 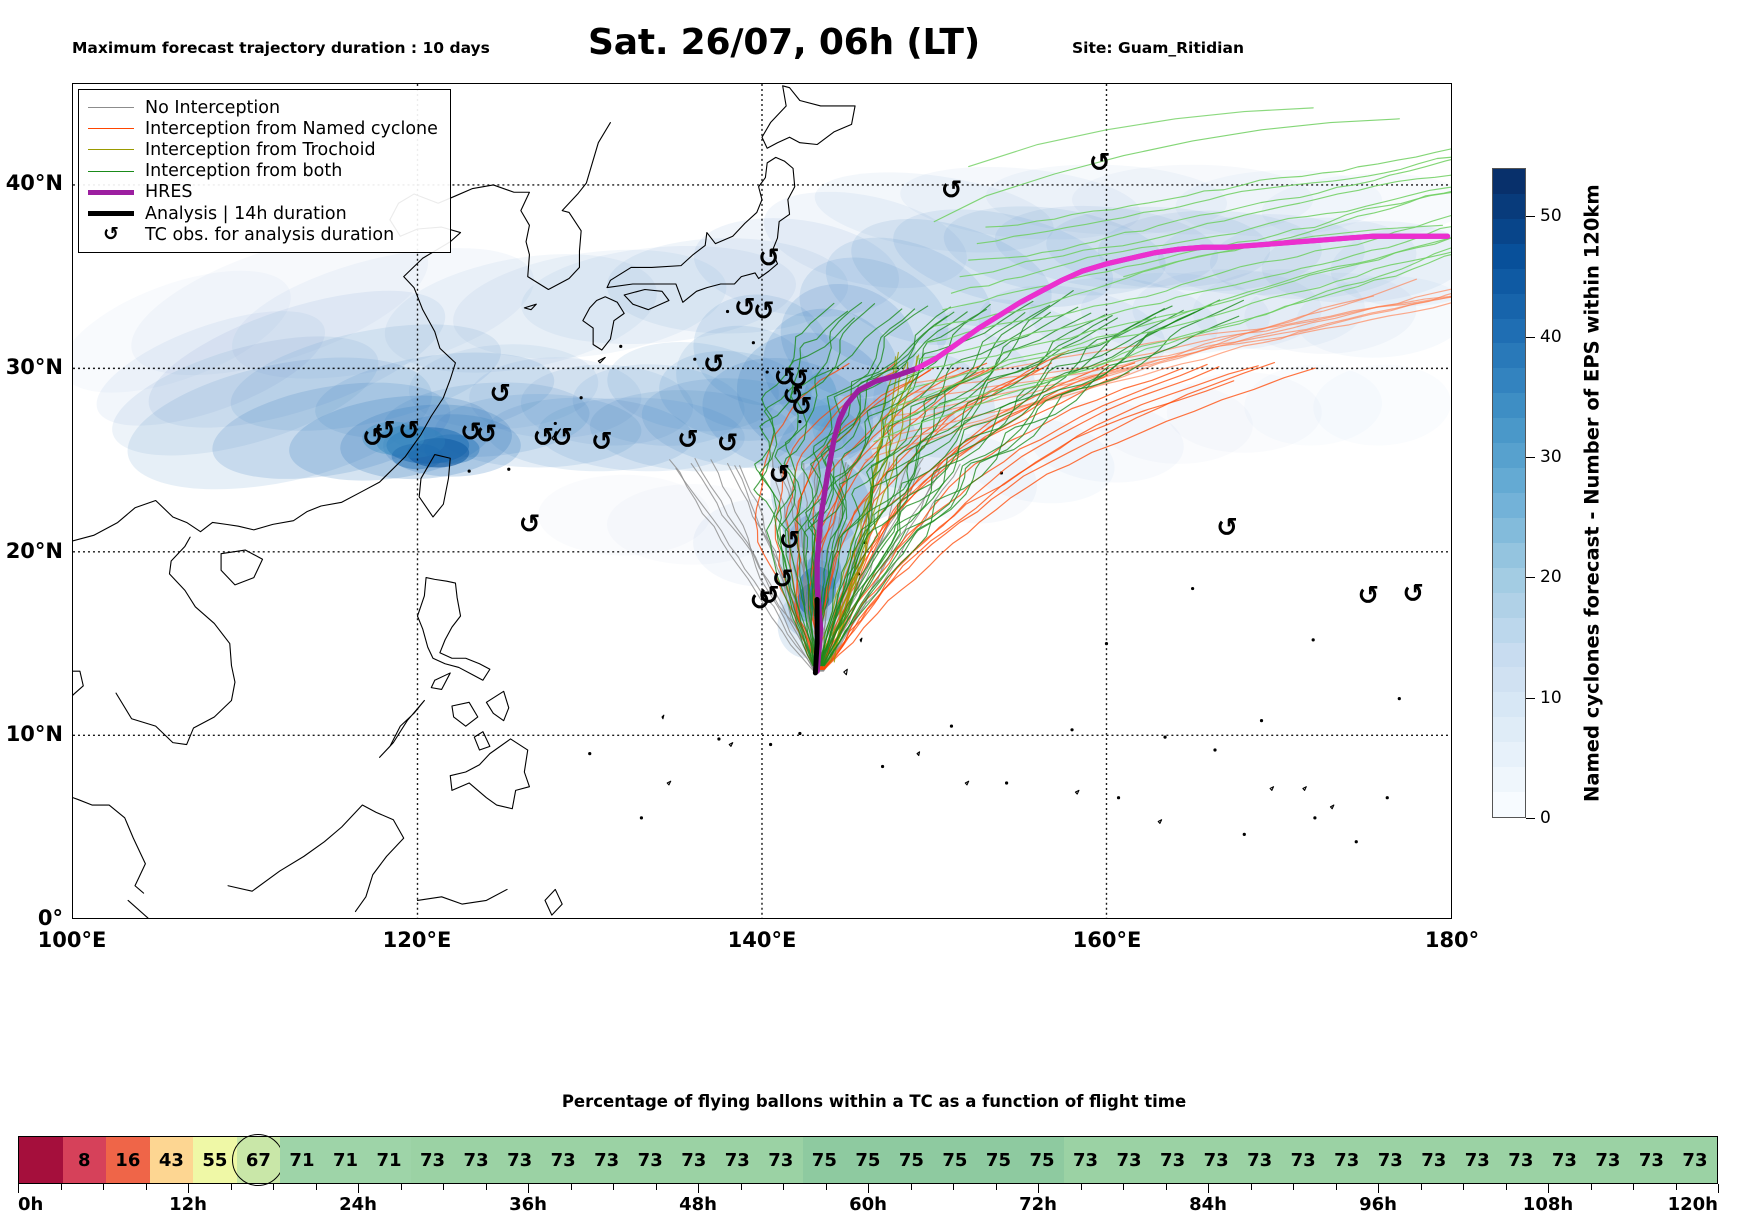 I want to click on colorbar: 0 10 20 30 40 50, so click(x=1527, y=498).